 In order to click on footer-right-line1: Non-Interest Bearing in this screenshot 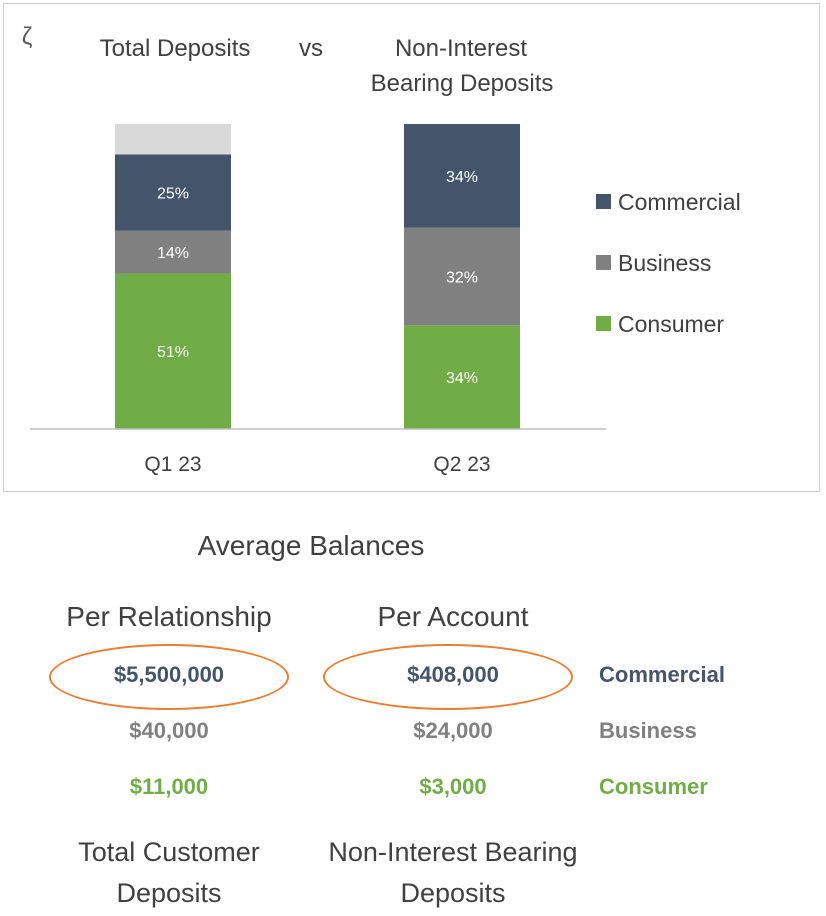, I will do `click(453, 852)`.